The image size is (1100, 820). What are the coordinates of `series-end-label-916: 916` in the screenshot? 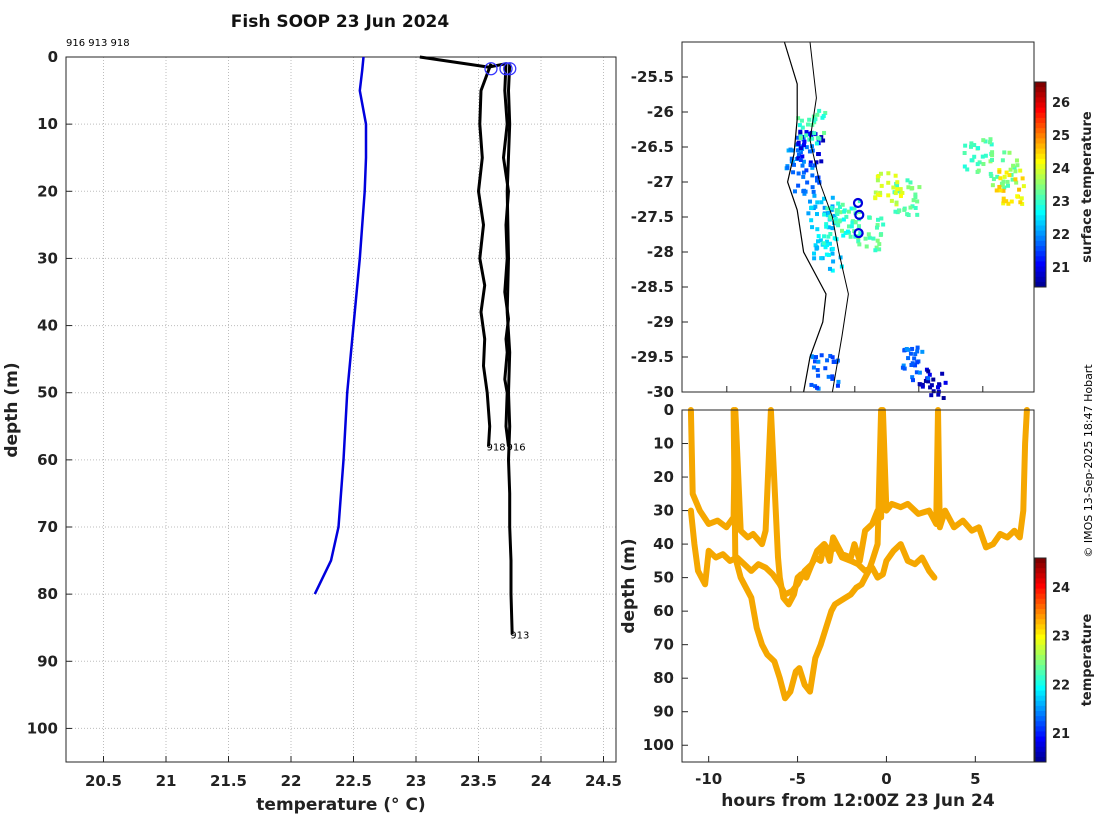 It's located at (516, 447).